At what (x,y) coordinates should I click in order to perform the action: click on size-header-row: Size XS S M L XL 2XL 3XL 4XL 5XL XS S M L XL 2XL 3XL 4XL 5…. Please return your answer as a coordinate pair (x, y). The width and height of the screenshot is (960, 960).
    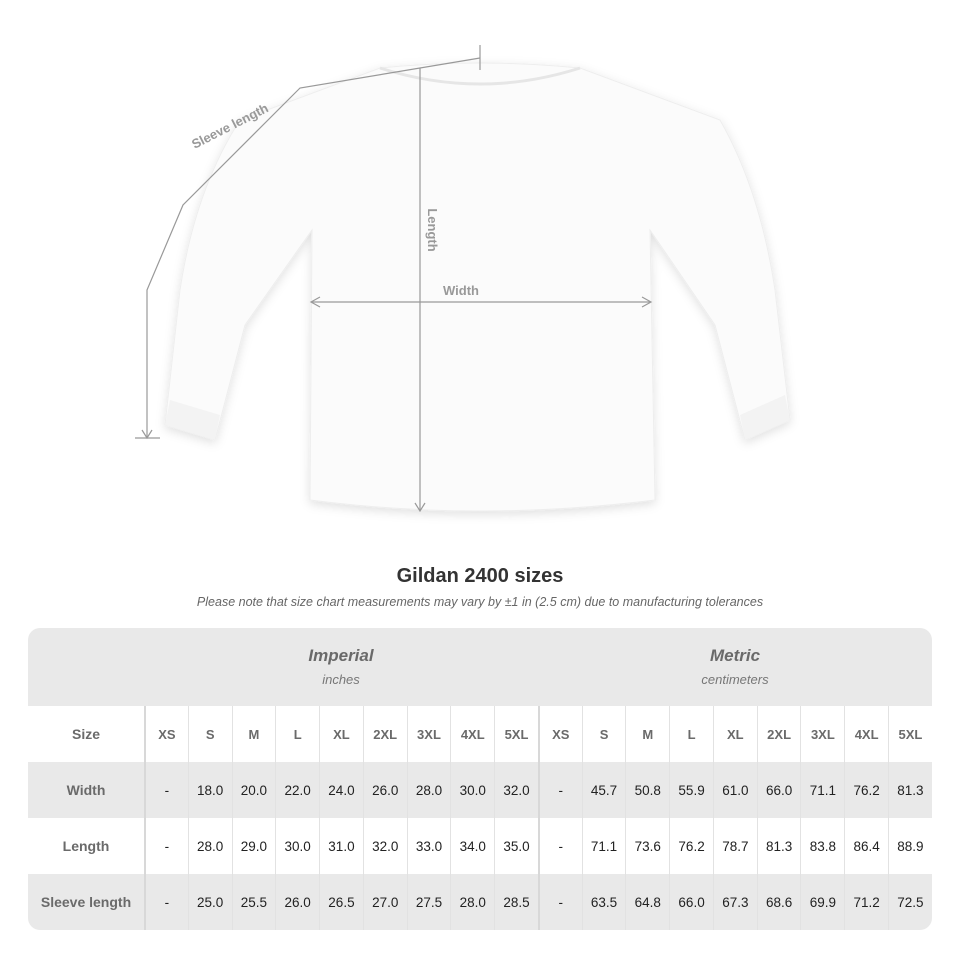
    Looking at the image, I should click on (480, 734).